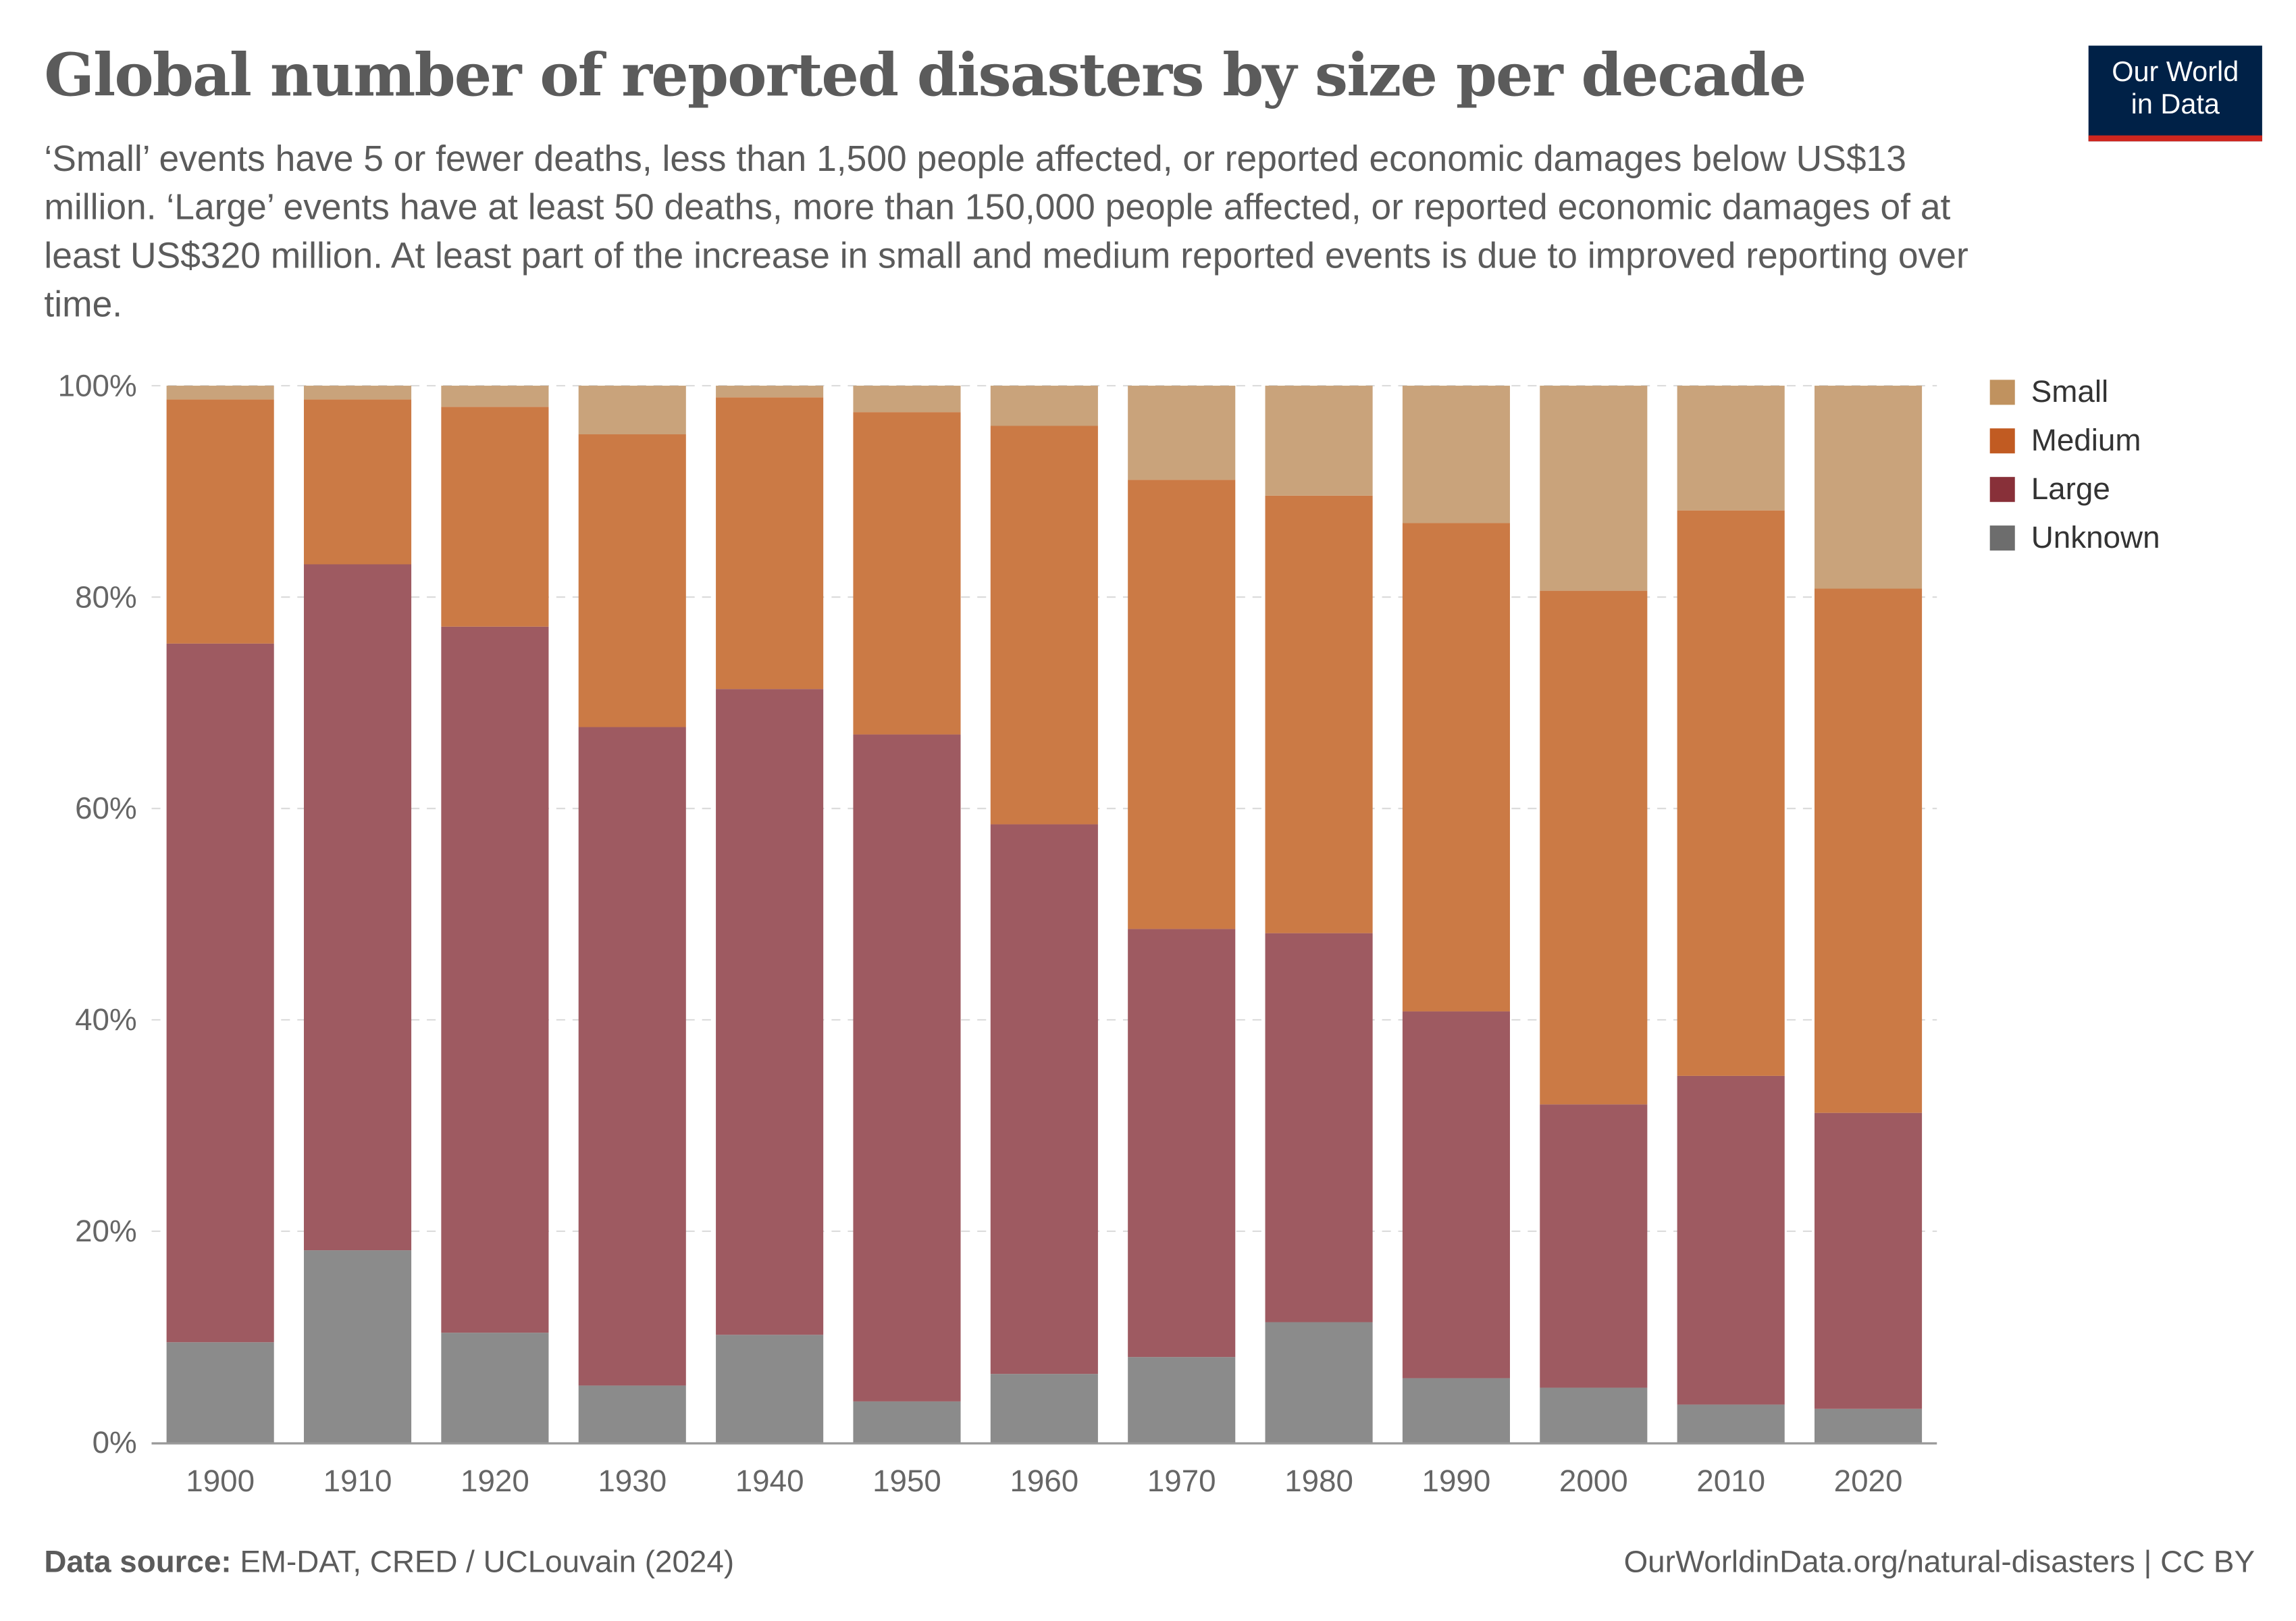 The width and height of the screenshot is (2296, 1621). What do you see at coordinates (1182, 1400) in the screenshot?
I see `bar-unknown-1970` at bounding box center [1182, 1400].